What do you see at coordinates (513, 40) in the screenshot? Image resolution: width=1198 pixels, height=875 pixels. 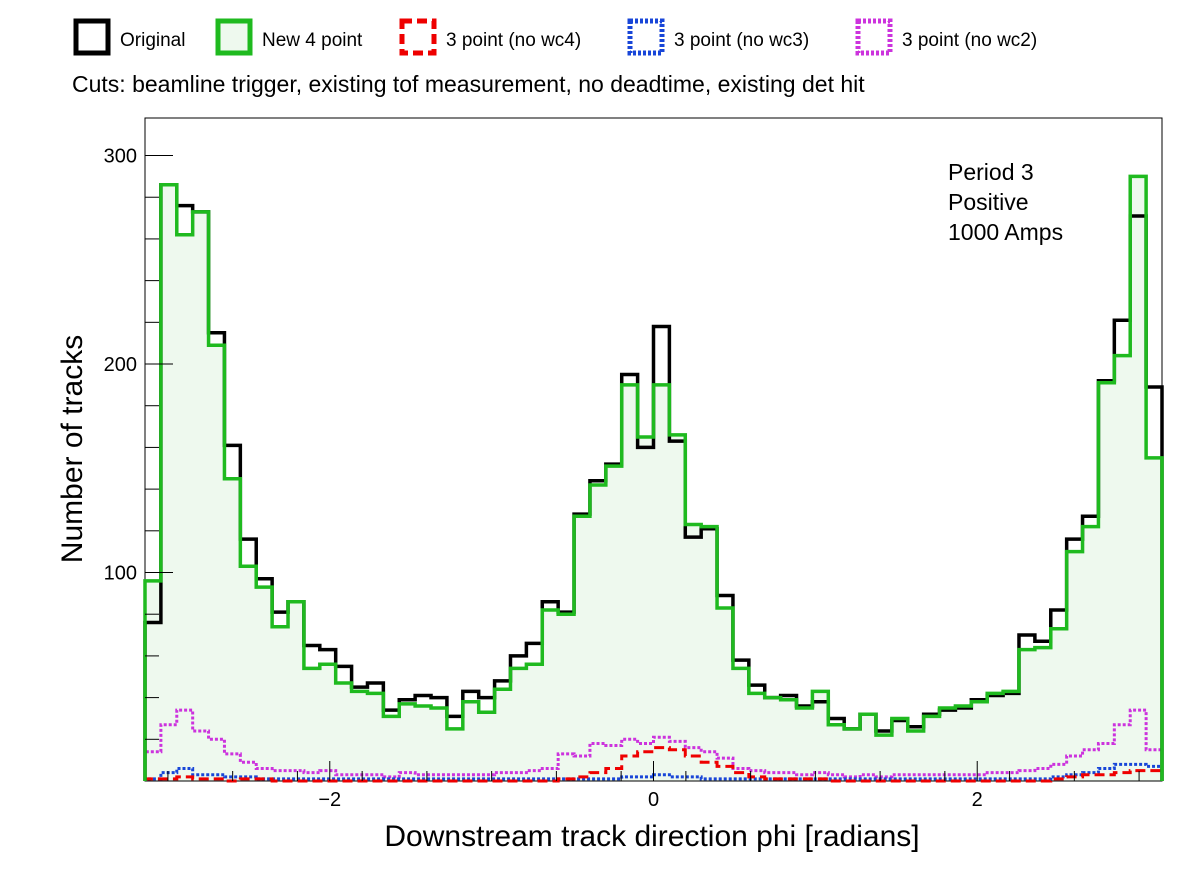 I see `legend-label: 3 point (no wc4)` at bounding box center [513, 40].